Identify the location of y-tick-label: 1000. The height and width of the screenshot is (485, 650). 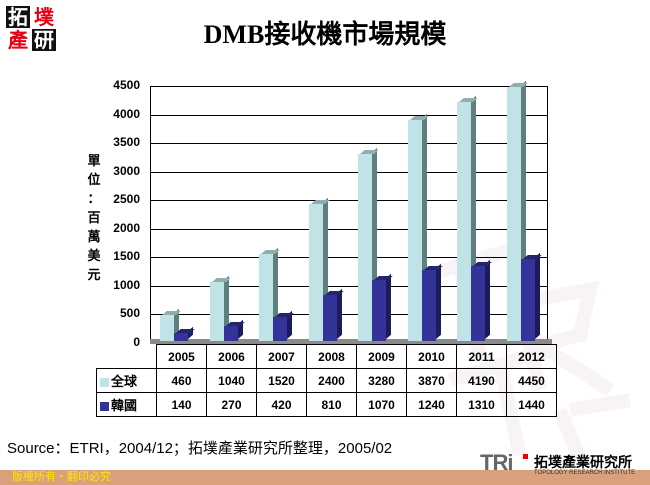
(126, 284).